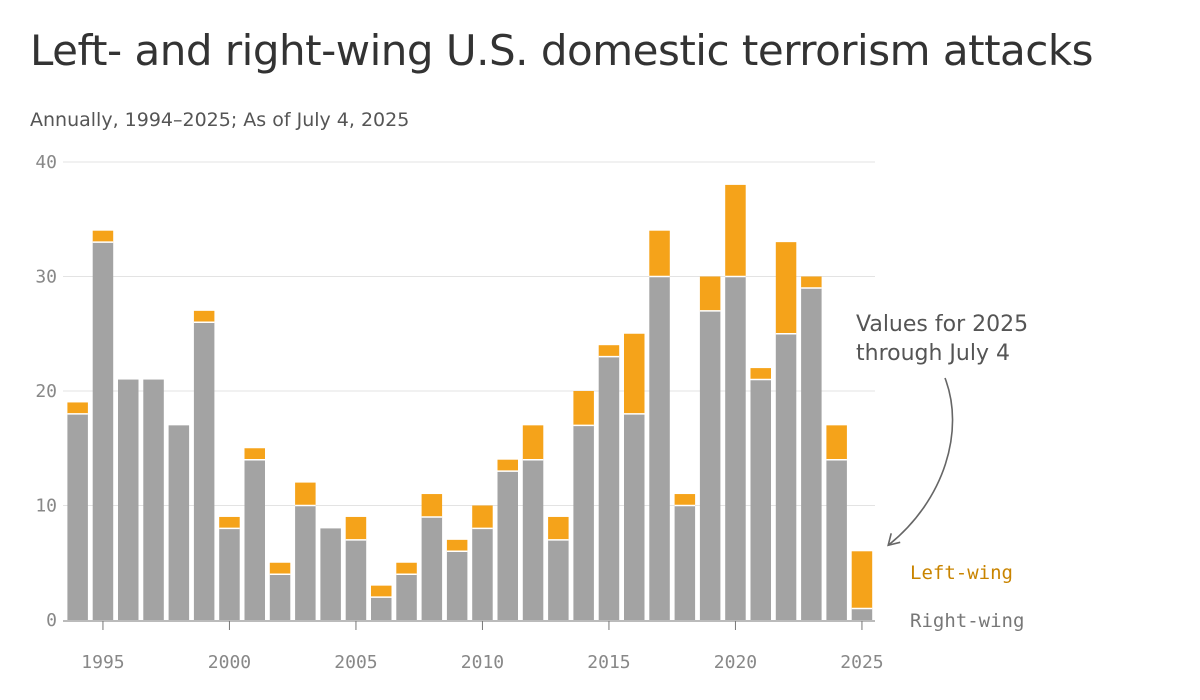 The width and height of the screenshot is (1200, 700). Describe the element at coordinates (609, 351) in the screenshot. I see `bar-left-wing-2015` at that location.